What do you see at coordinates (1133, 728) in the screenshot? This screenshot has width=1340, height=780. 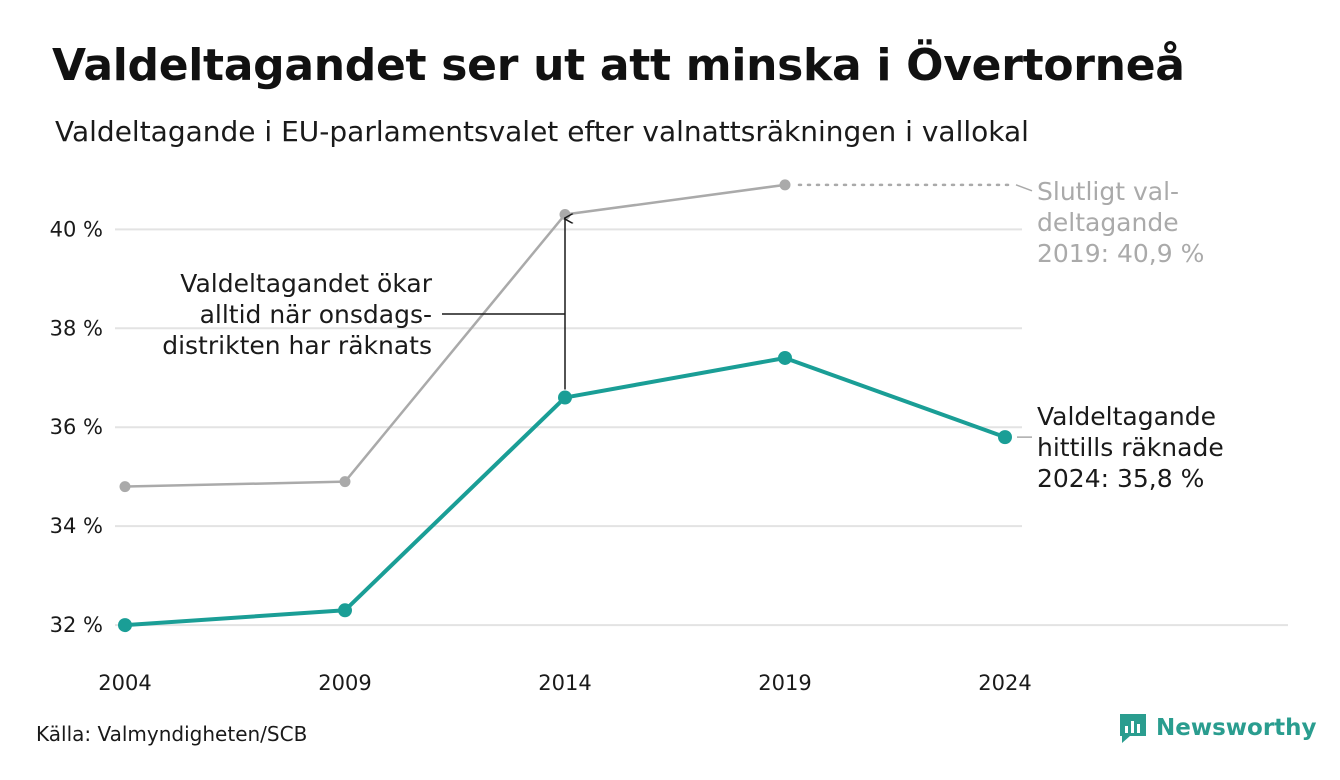 I see `newsworthy-logo-icon` at bounding box center [1133, 728].